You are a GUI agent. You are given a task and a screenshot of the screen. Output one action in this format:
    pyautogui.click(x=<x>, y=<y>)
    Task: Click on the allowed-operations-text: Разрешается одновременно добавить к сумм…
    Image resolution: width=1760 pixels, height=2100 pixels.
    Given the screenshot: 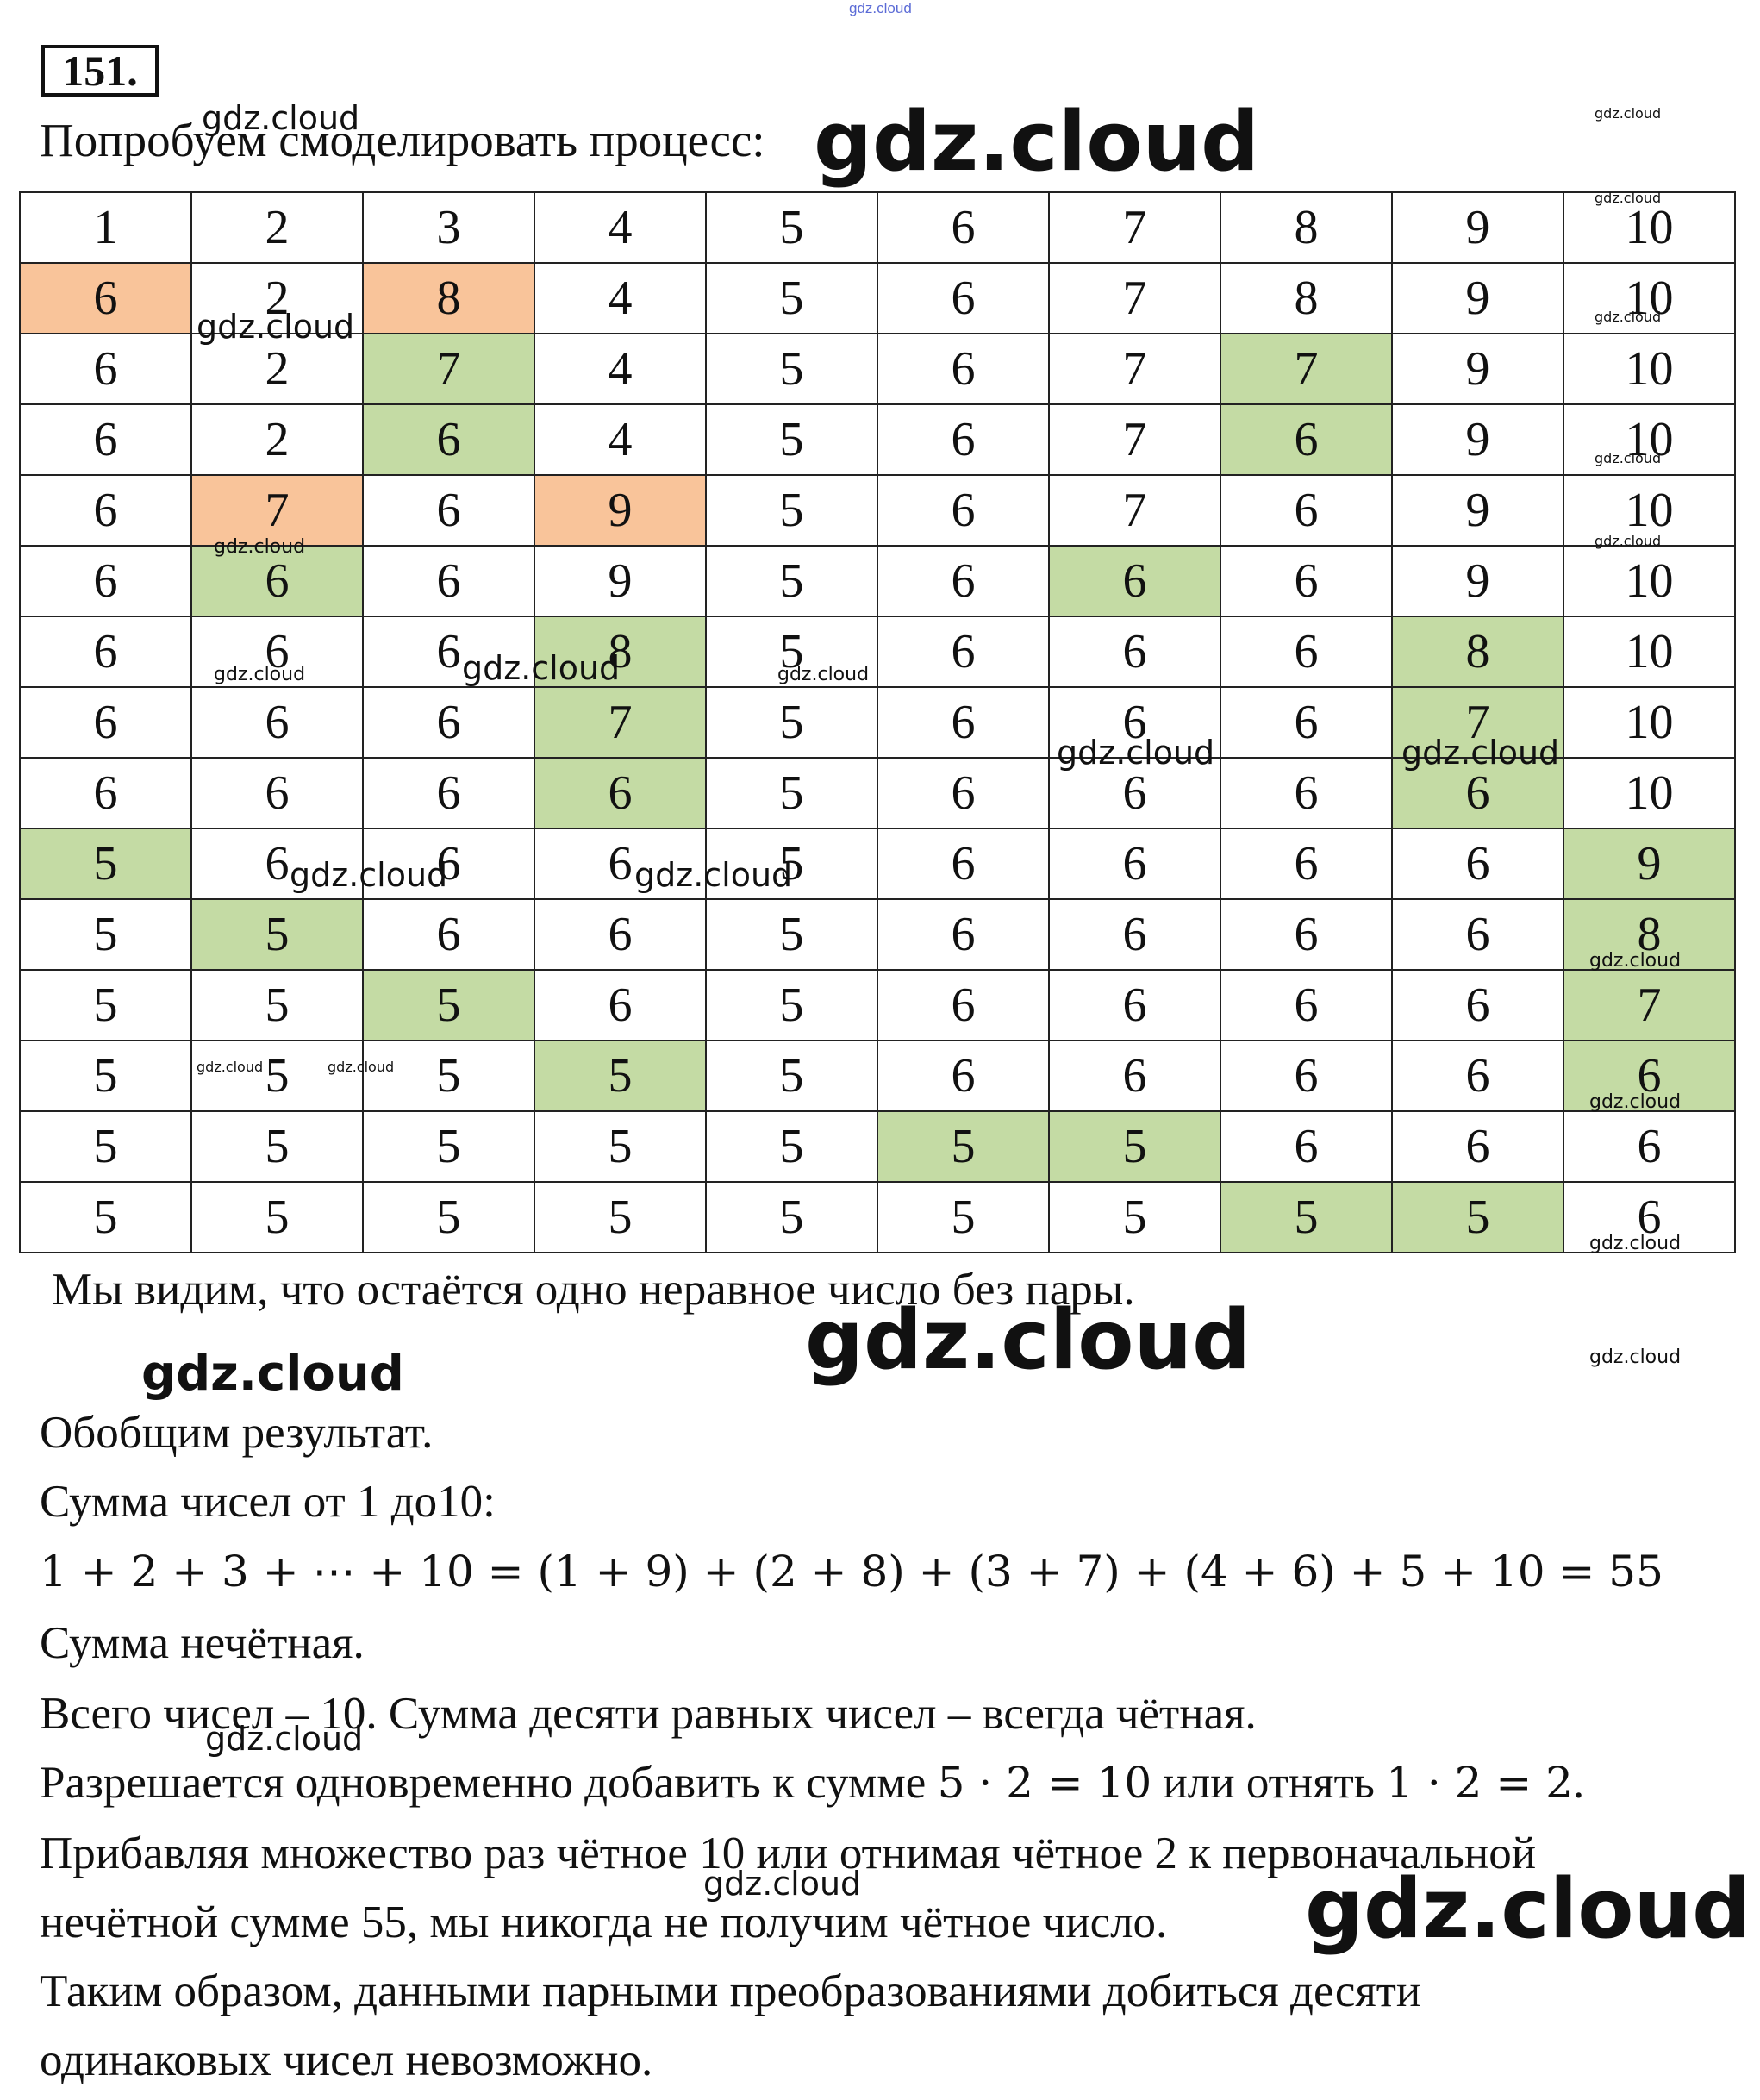 What is the action you would take?
    pyautogui.click(x=812, y=1783)
    